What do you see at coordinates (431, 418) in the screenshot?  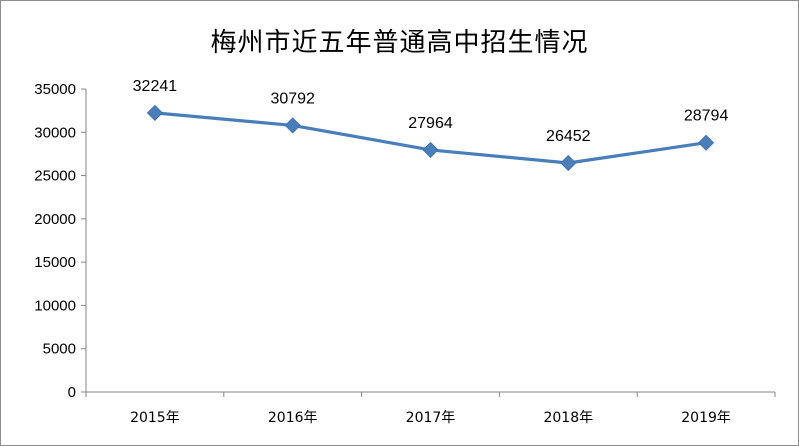 I see `x-tick-label: 2017年` at bounding box center [431, 418].